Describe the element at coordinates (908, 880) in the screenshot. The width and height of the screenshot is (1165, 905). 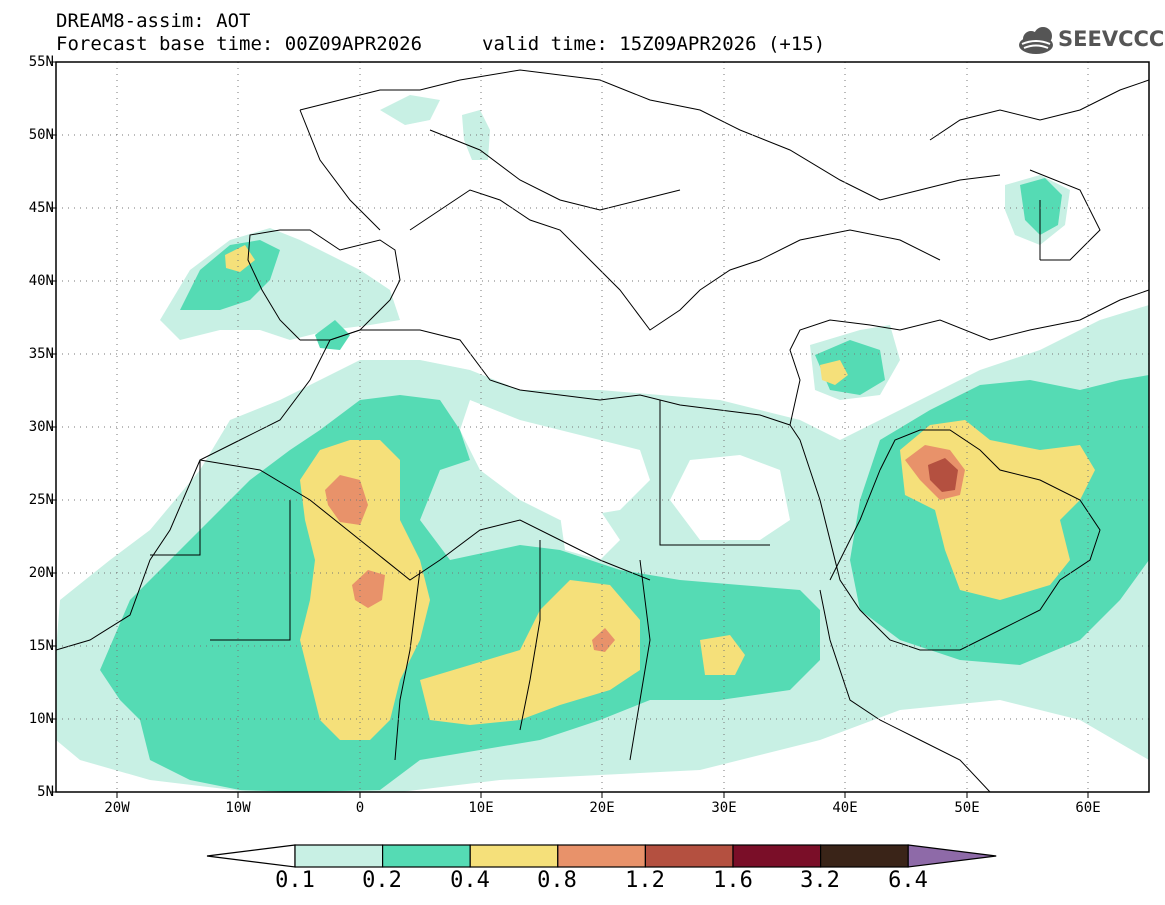
I see `colorbar-label-6.4: 6.4` at that location.